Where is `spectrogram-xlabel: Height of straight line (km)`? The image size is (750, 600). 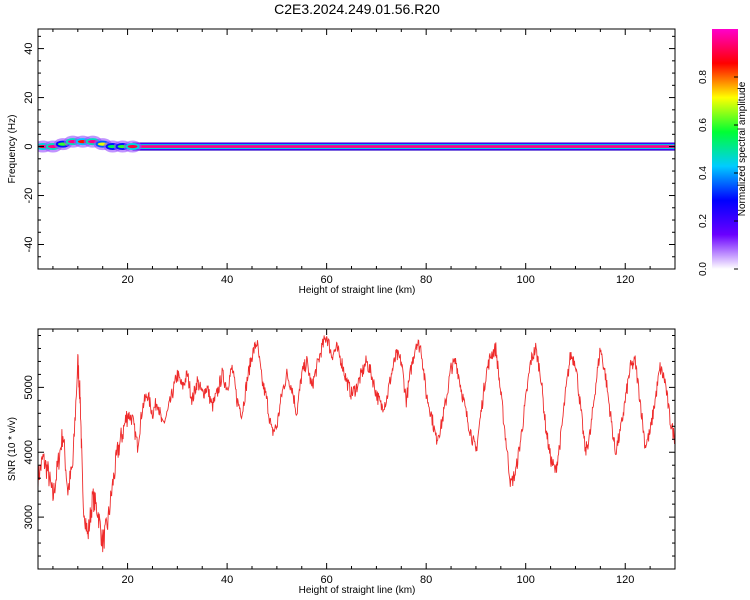
spectrogram-xlabel: Height of straight line (km) is located at coordinates (357, 290).